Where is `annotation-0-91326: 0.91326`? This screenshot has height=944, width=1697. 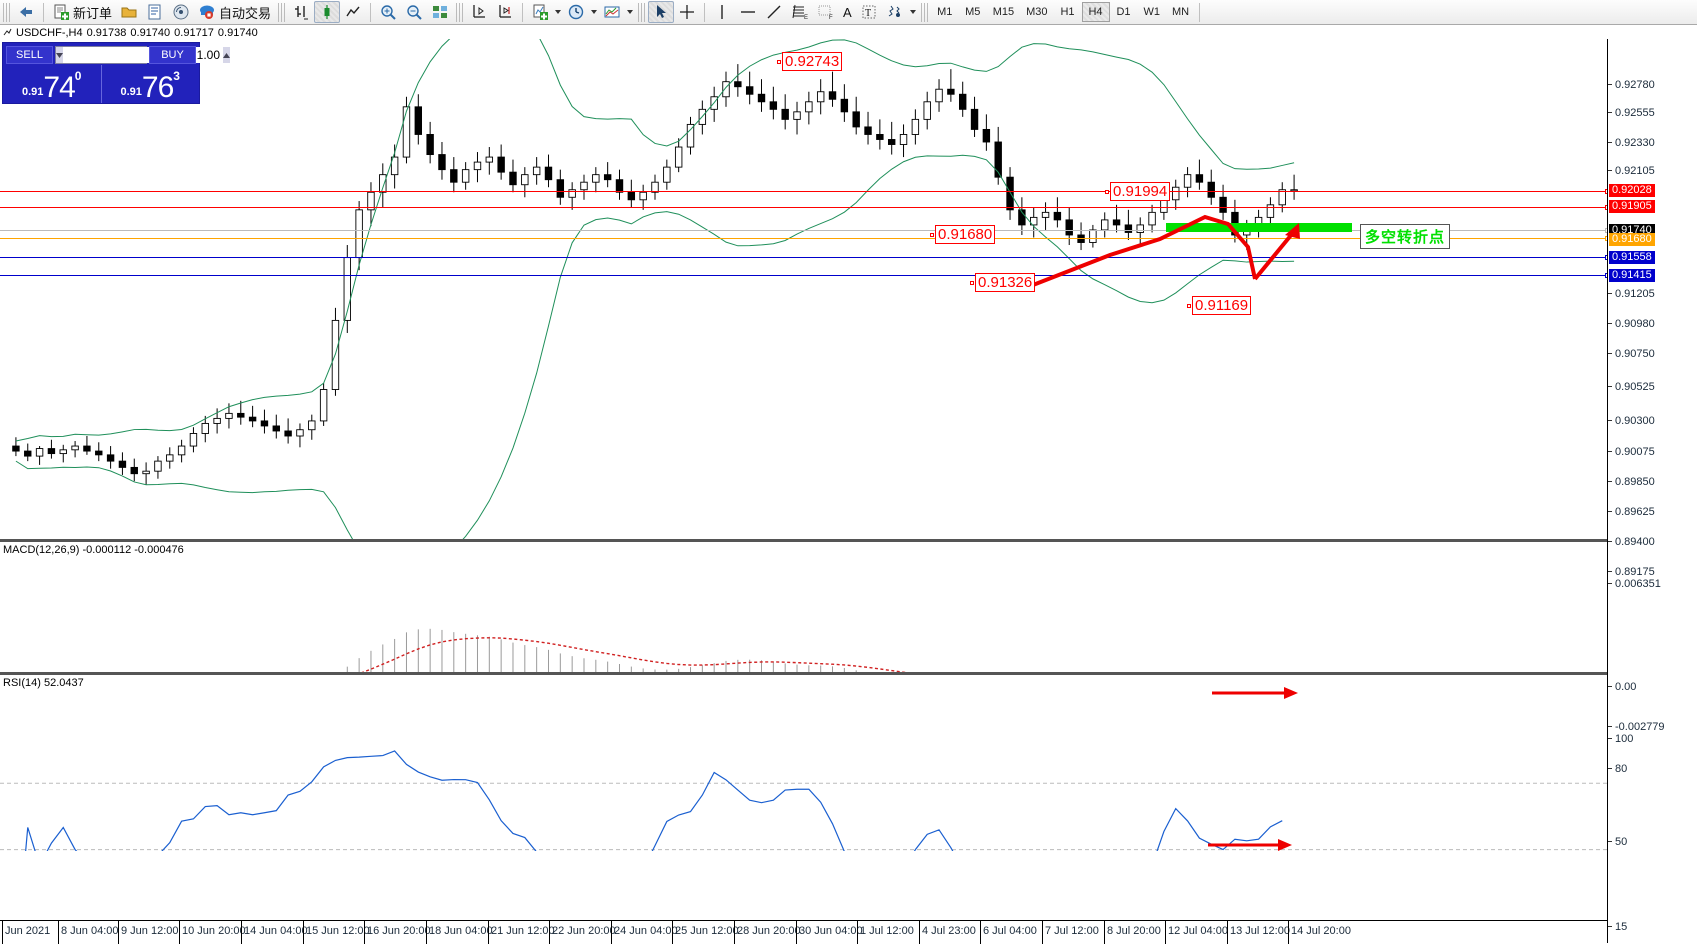
annotation-0-91326: 0.91326 is located at coordinates (1003, 282).